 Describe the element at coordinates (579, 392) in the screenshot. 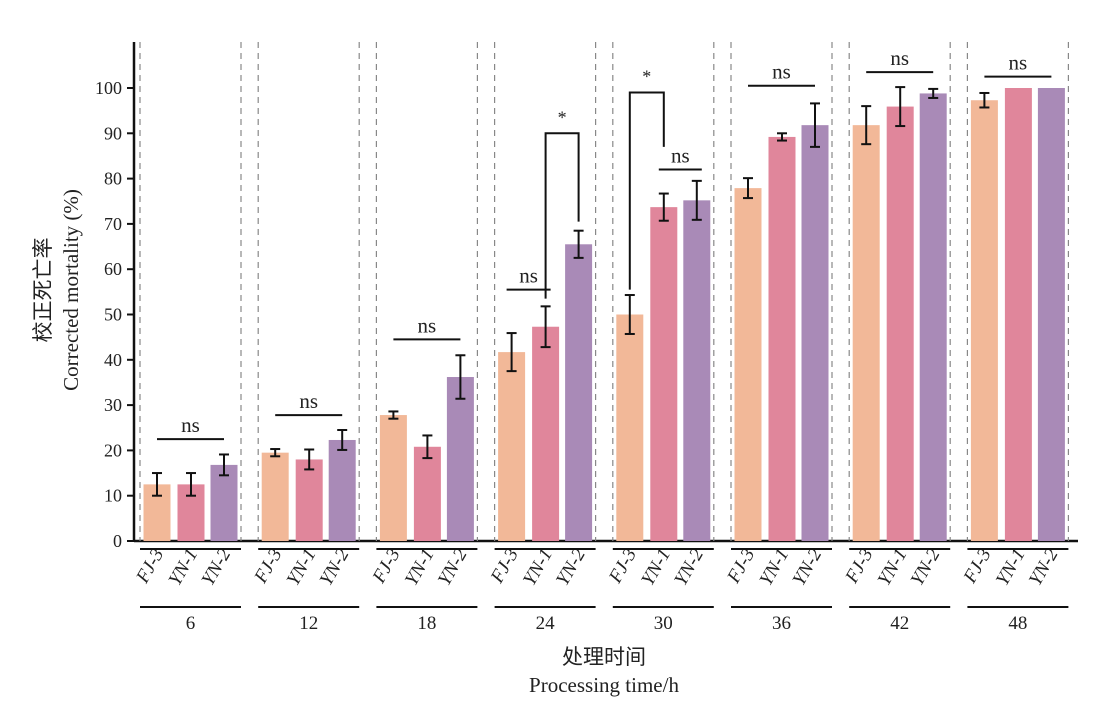

I see `bar-yn-2-24h` at that location.